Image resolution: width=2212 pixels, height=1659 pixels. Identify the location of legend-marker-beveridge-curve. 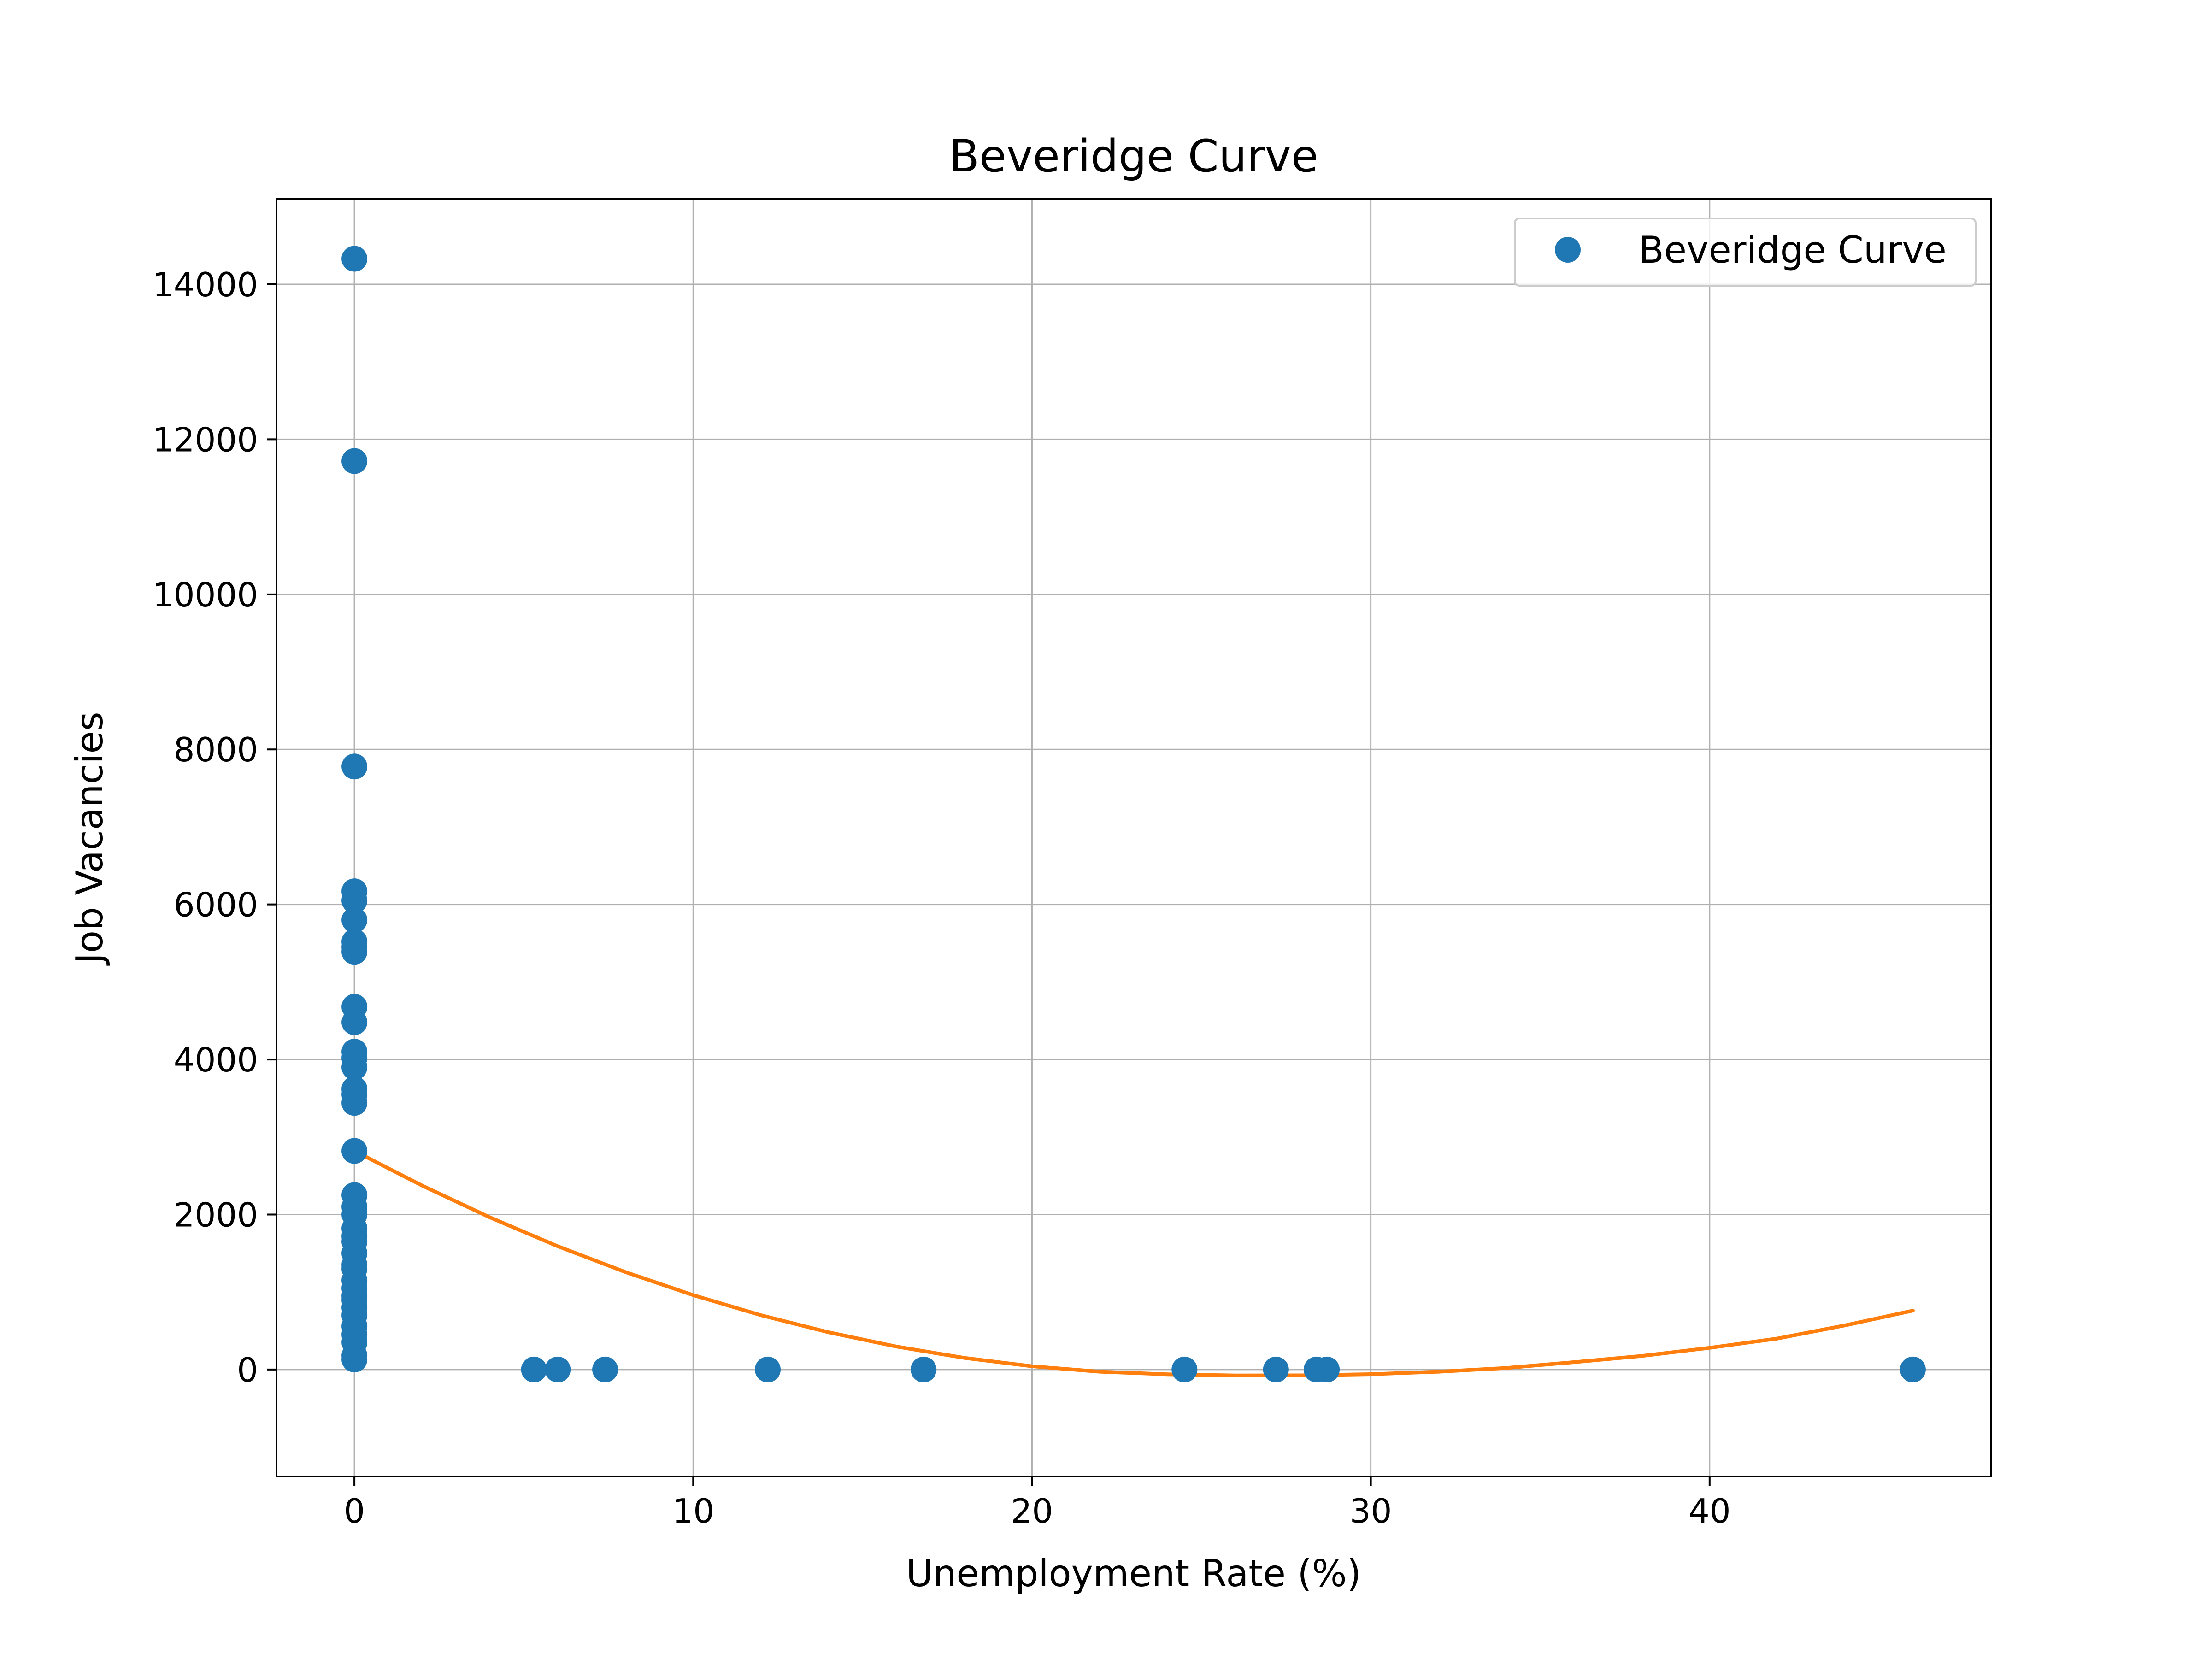
(1568, 250).